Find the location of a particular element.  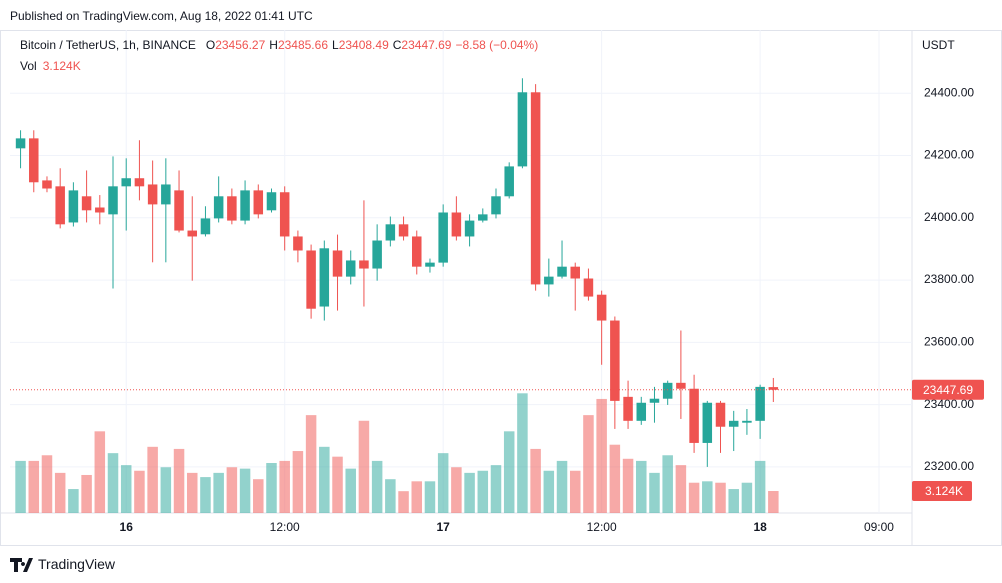

y-tick-label: 23400.00 is located at coordinates (949, 404).